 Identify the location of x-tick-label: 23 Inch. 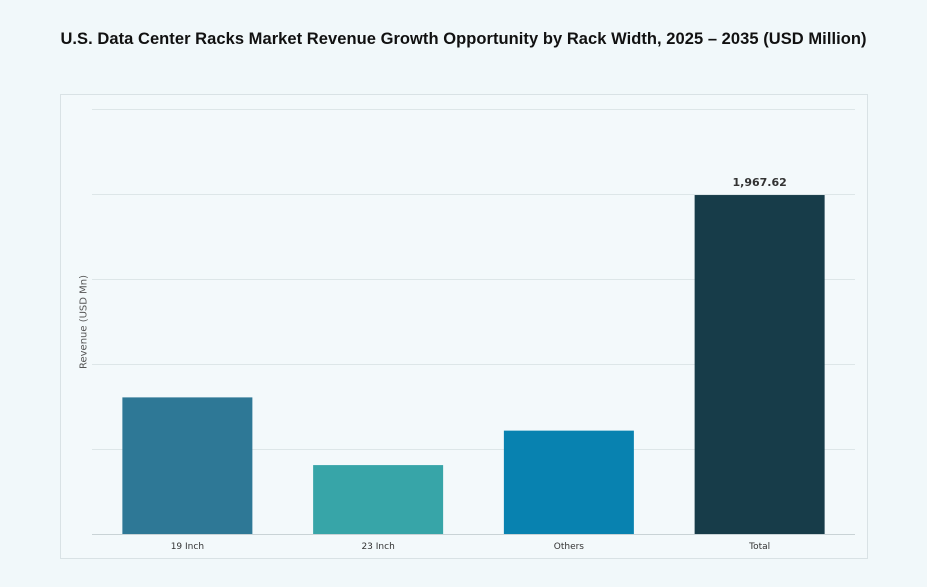
(377, 547).